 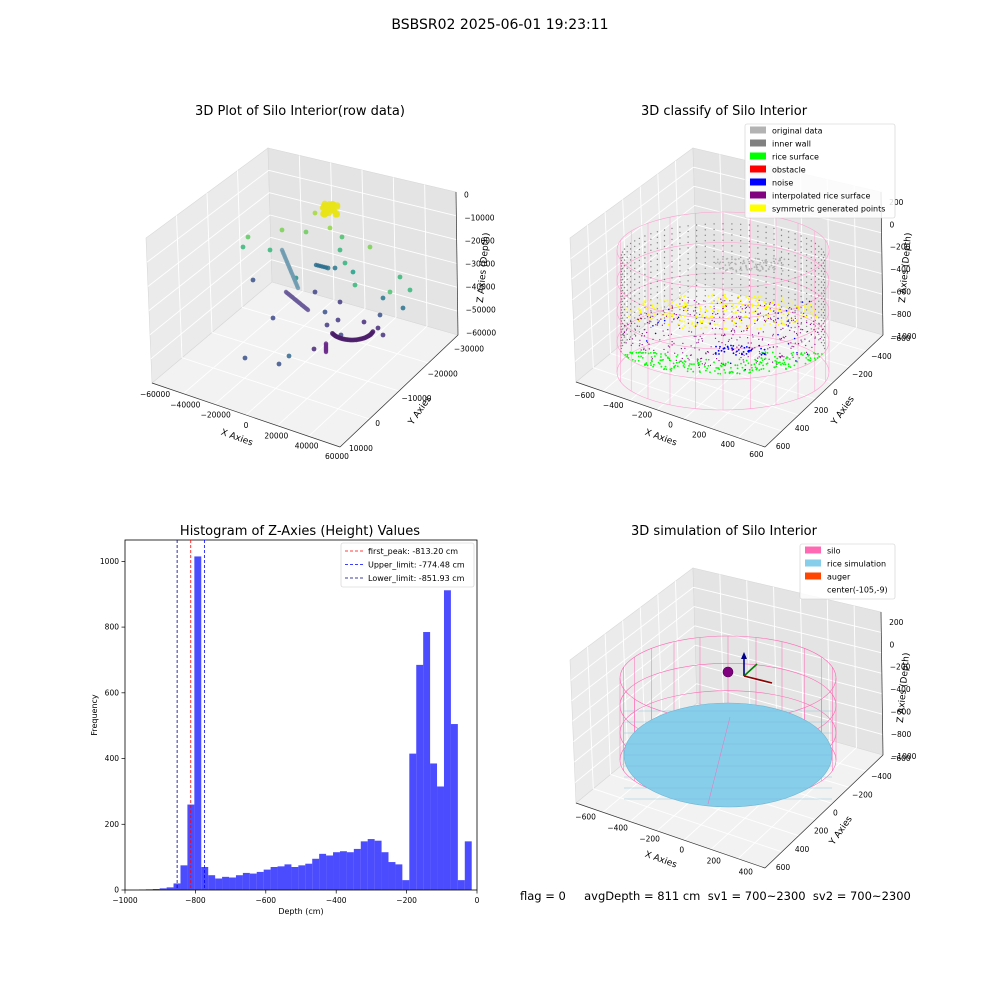 What do you see at coordinates (900, 338) in the screenshot?
I see `y-tick-label: −600` at bounding box center [900, 338].